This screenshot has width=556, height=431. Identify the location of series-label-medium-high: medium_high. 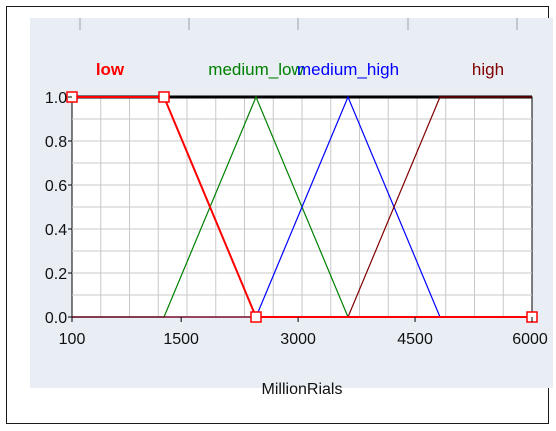
(348, 69).